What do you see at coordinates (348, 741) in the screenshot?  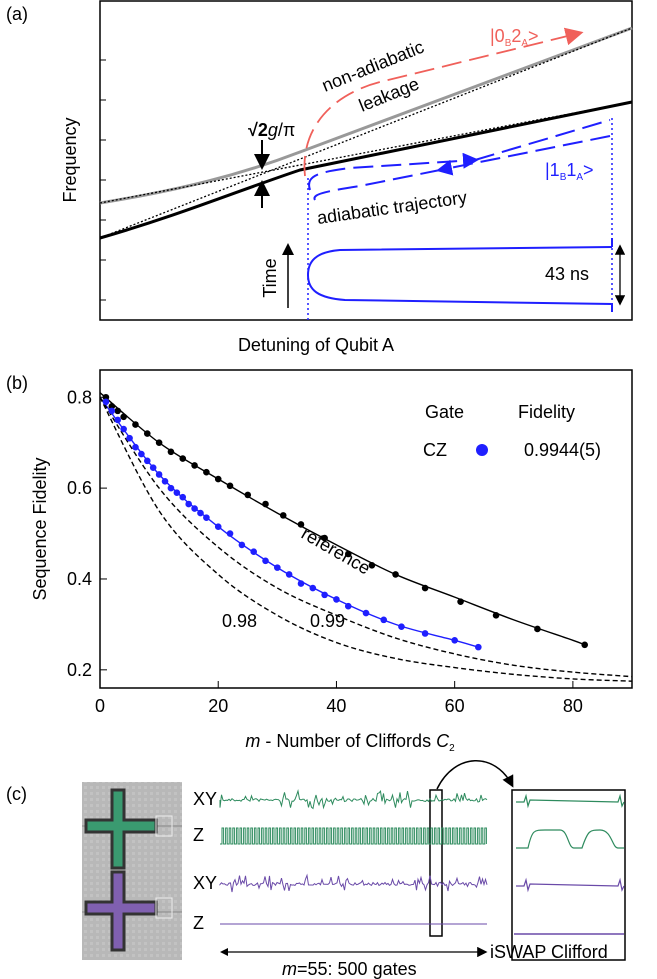 I see `part: - Number of Cliffords` at bounding box center [348, 741].